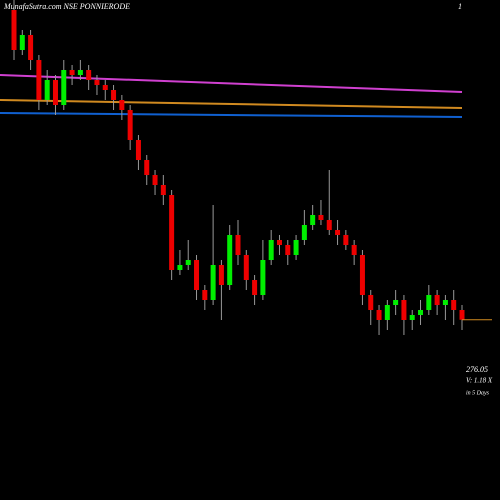  I want to click on corner-label: 1, so click(460, 6).